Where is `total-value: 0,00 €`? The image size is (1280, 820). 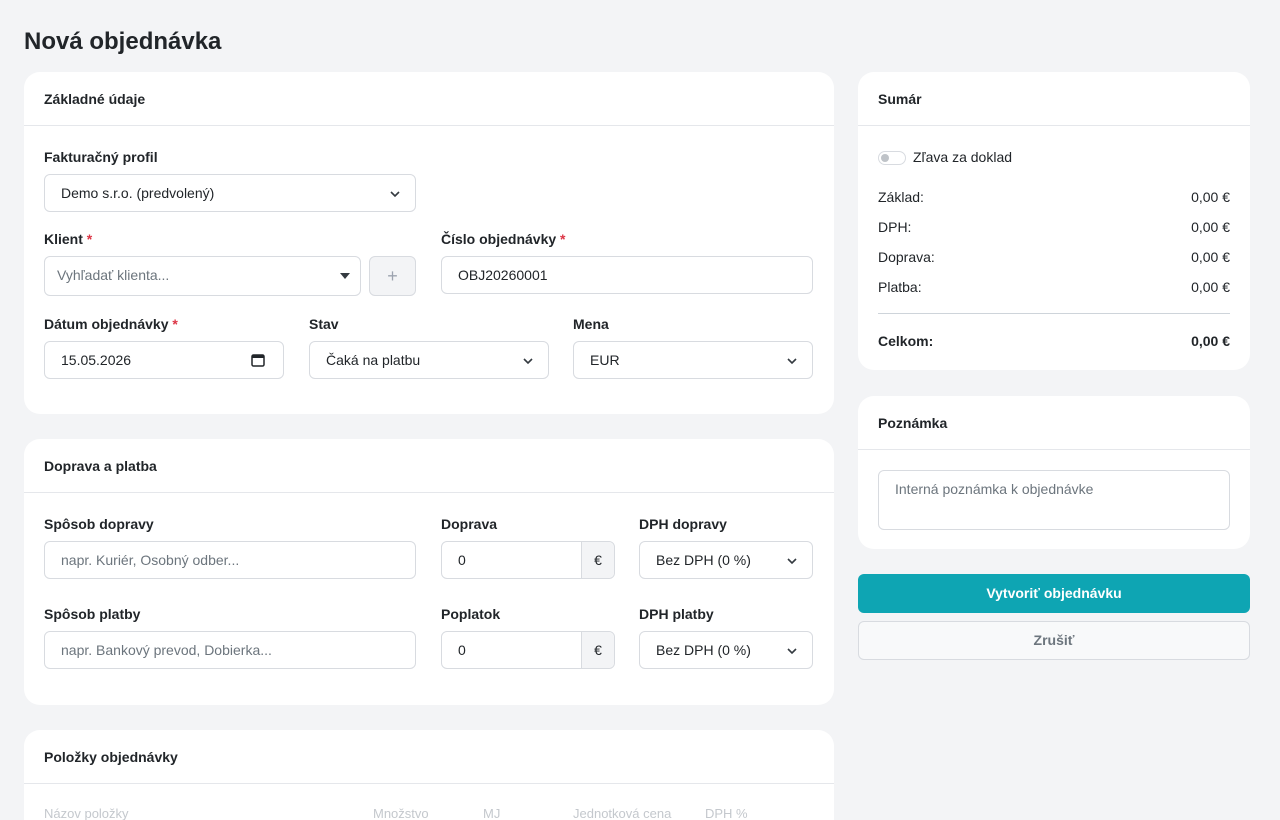
total-value: 0,00 € is located at coordinates (1210, 341).